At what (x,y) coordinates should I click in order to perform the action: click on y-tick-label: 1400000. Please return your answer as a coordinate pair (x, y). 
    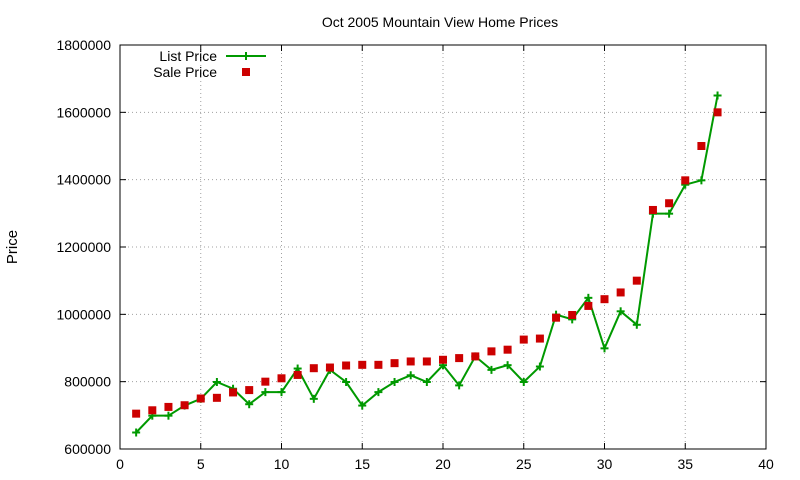
    Looking at the image, I should click on (83, 180).